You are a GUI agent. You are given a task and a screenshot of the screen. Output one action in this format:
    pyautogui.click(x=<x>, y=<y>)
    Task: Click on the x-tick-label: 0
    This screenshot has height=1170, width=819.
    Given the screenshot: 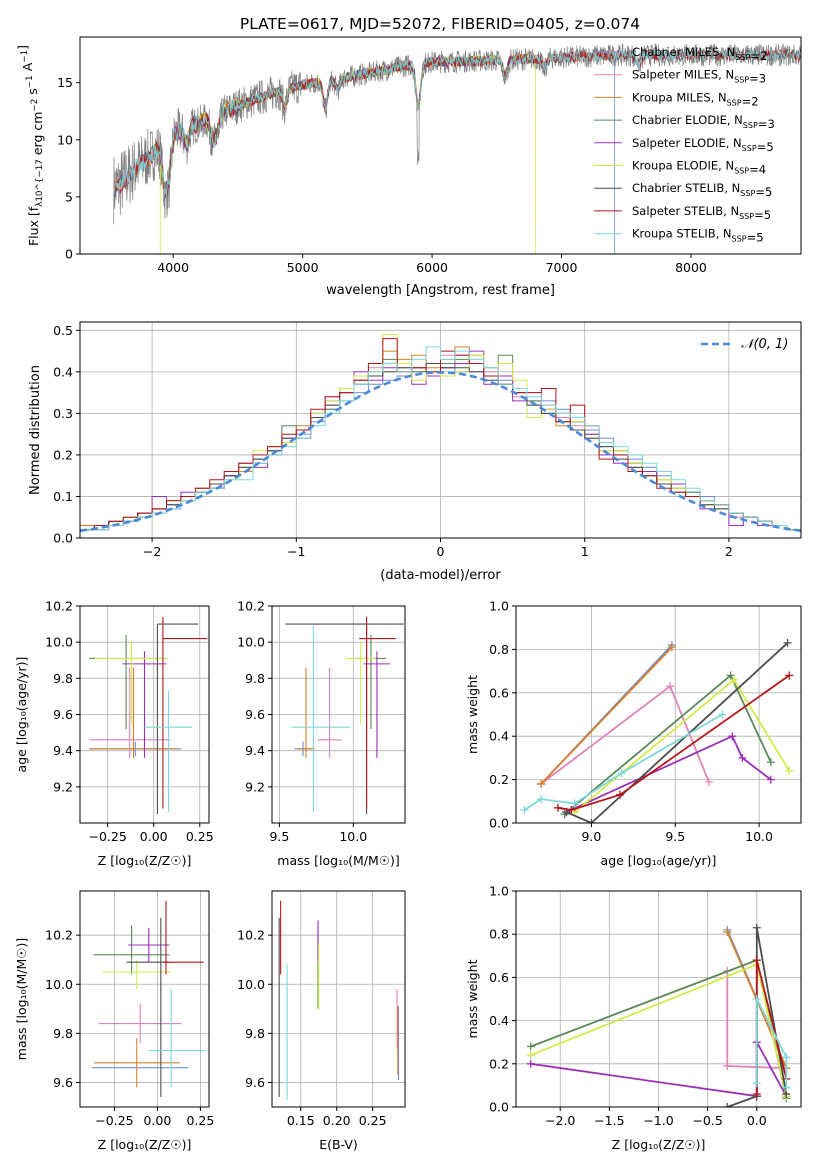 What is the action you would take?
    pyautogui.click(x=441, y=551)
    